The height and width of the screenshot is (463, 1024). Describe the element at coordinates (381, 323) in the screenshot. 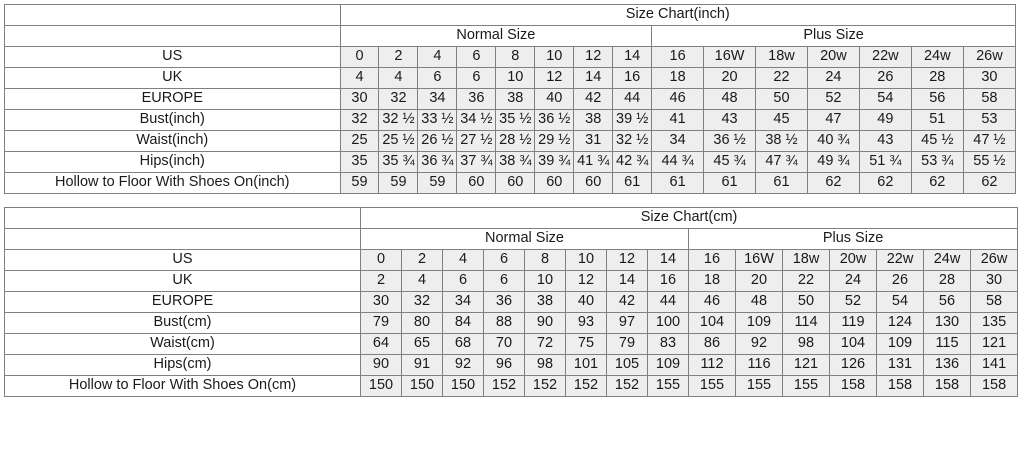

I see `cell: 79` at that location.